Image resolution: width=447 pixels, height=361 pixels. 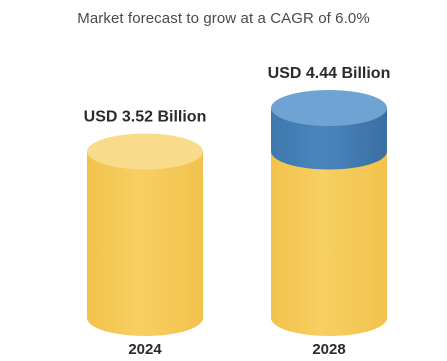 I want to click on cylinder-top-cap-2024, so click(x=145, y=151).